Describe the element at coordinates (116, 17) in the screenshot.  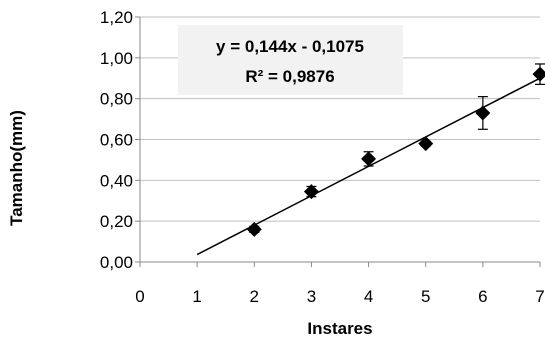
I see `y-tick-label: 1,20` at that location.